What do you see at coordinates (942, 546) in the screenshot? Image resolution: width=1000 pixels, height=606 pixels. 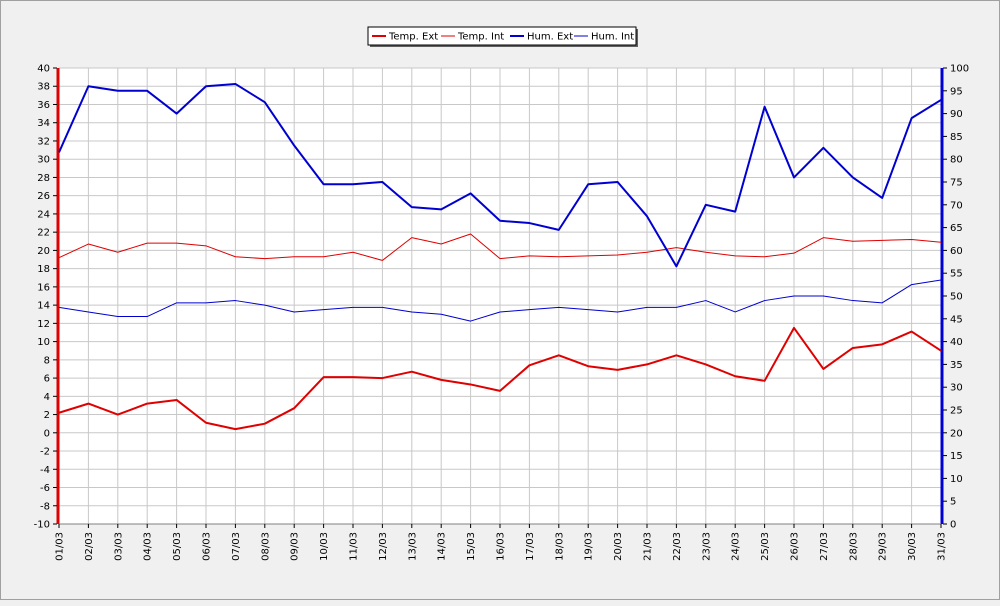 I see `x-tick-label: 31/03` at bounding box center [942, 546].